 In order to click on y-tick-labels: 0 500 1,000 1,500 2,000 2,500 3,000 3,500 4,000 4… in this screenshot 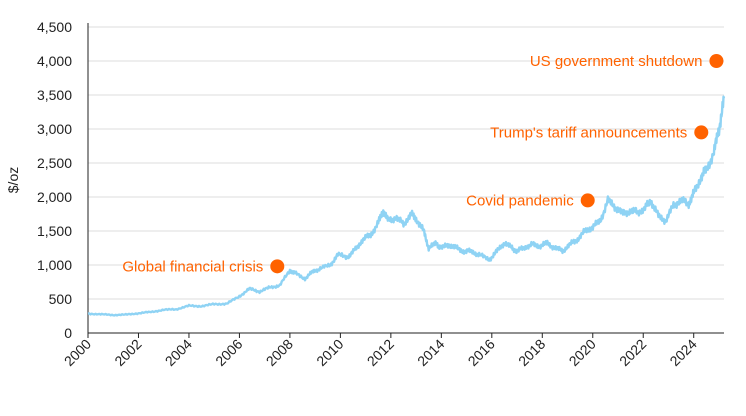, I will do `click(54, 180)`.